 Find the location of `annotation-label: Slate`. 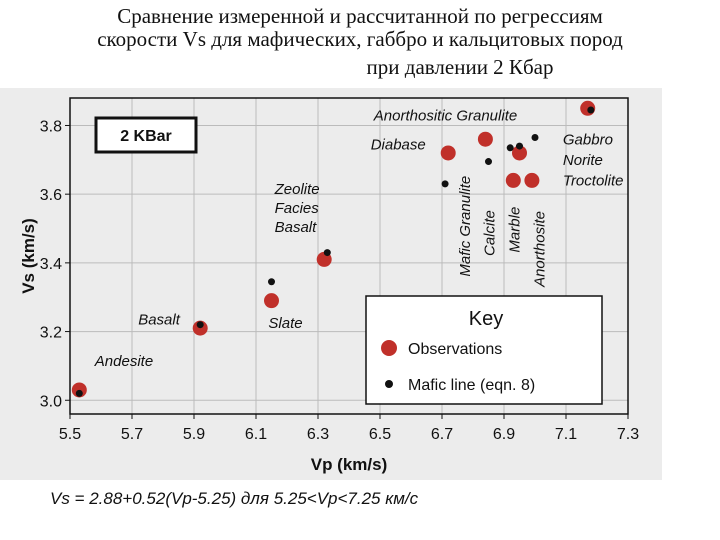

annotation-label: Slate is located at coordinates (285, 323).